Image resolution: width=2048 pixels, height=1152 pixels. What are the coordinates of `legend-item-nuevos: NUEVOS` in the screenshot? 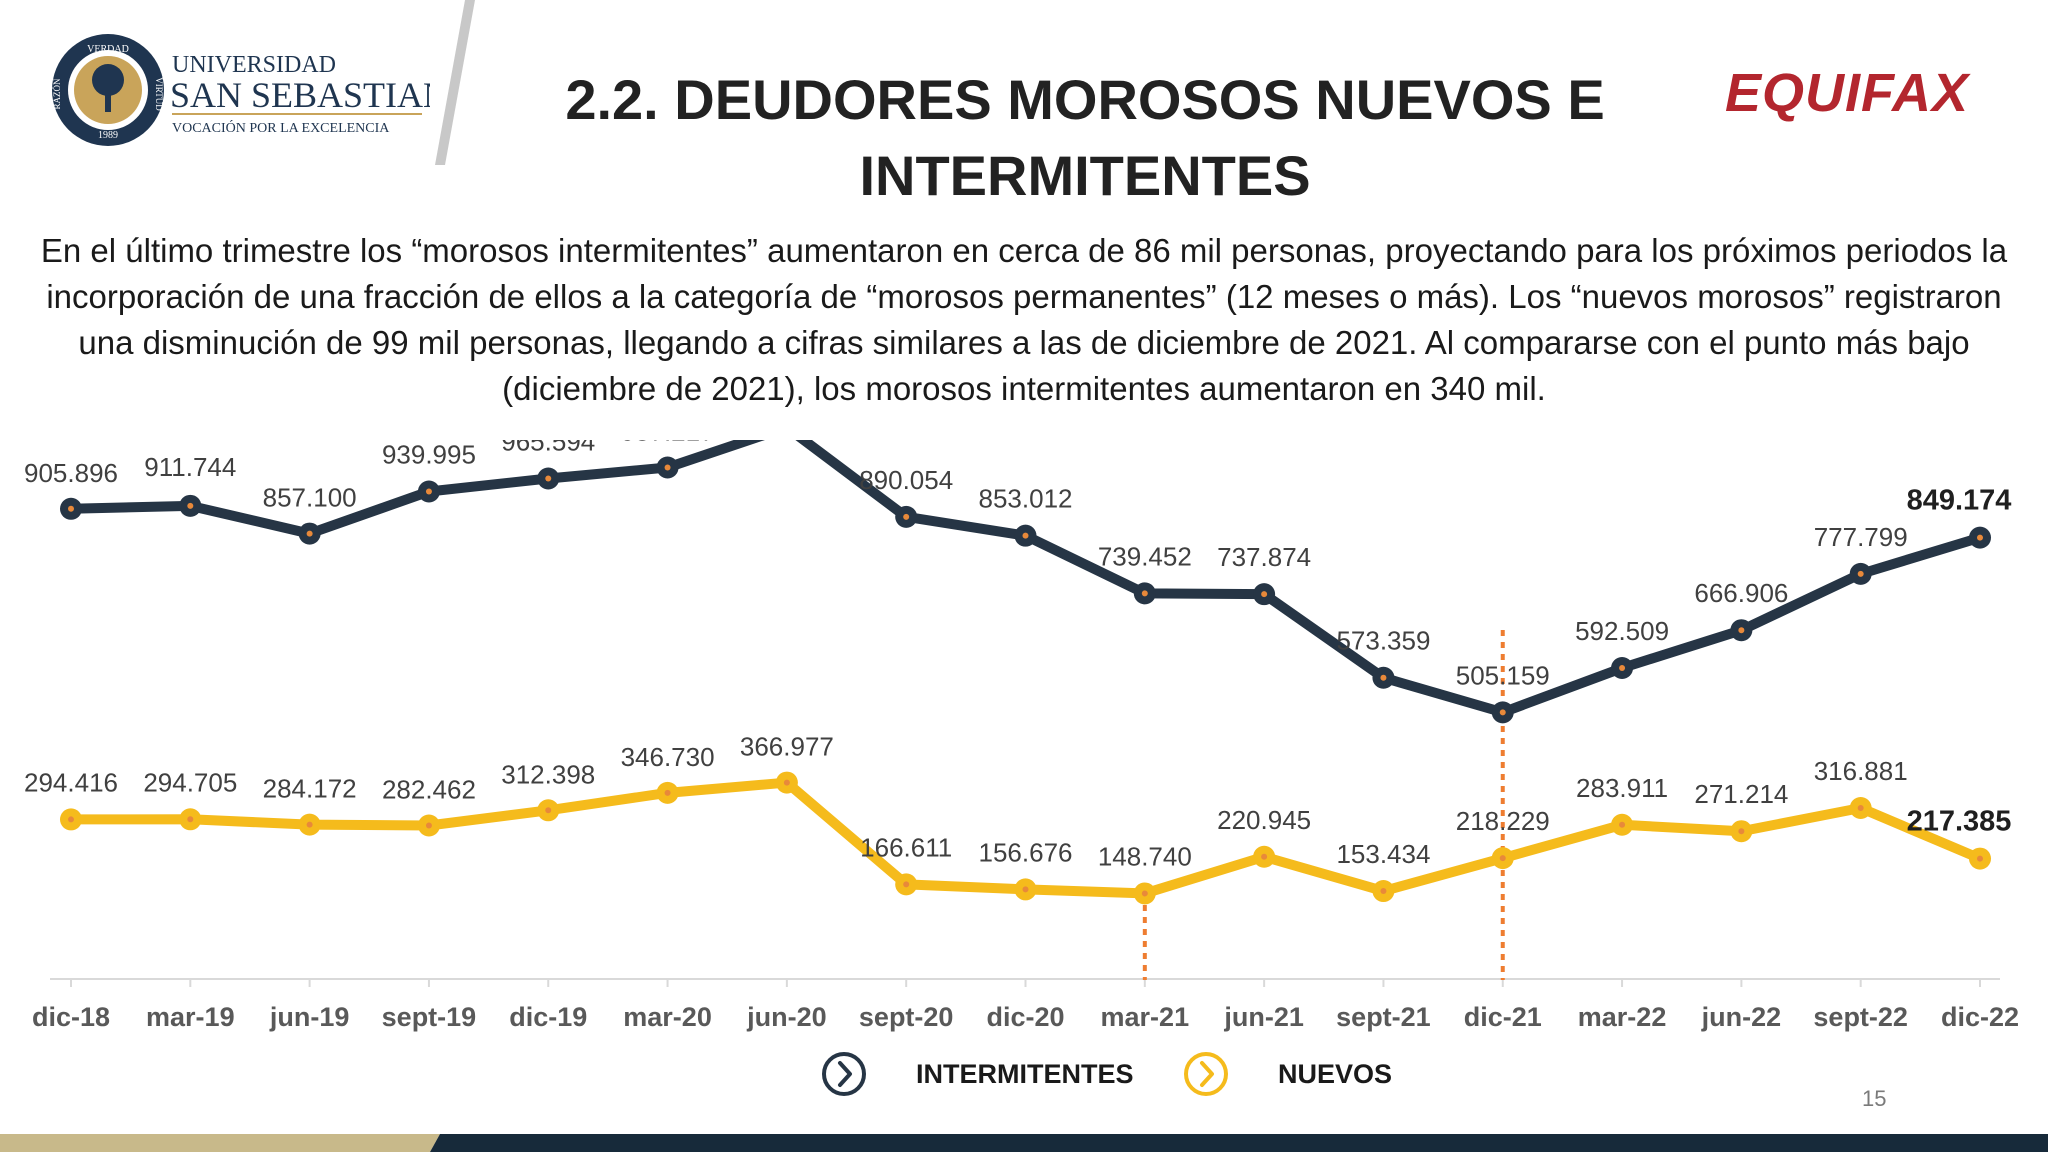 It's located at (1287, 1074).